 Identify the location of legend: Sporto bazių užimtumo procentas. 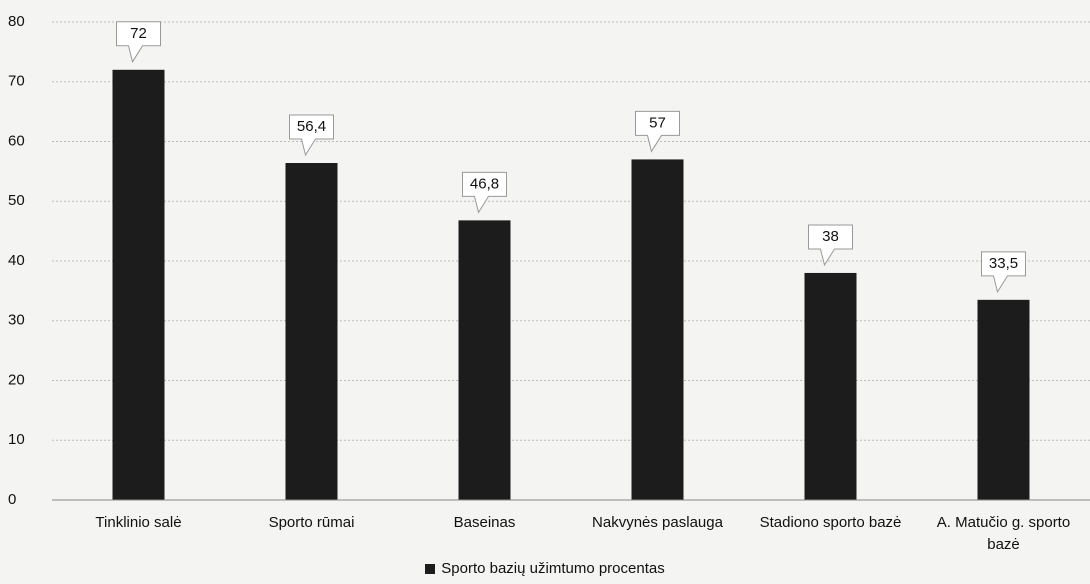
(545, 568).